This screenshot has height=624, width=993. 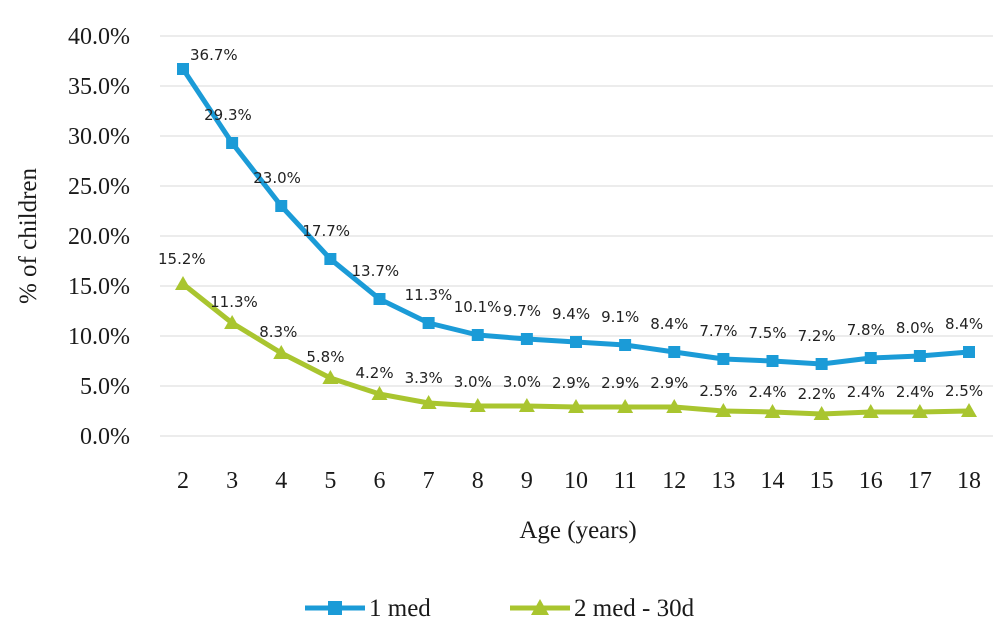 What do you see at coordinates (817, 394) in the screenshot?
I see `data-label: 2.2%` at bounding box center [817, 394].